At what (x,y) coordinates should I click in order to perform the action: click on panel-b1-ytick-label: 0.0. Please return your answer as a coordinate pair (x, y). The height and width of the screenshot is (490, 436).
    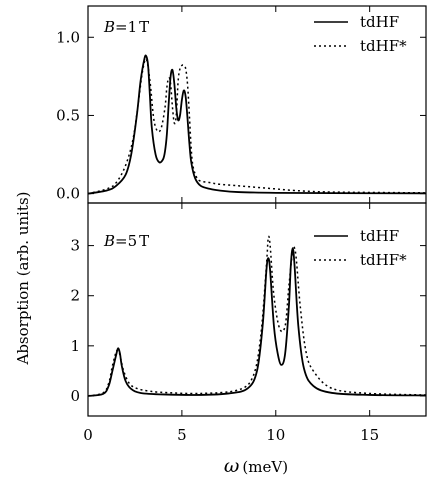
    Looking at the image, I should click on (68, 194).